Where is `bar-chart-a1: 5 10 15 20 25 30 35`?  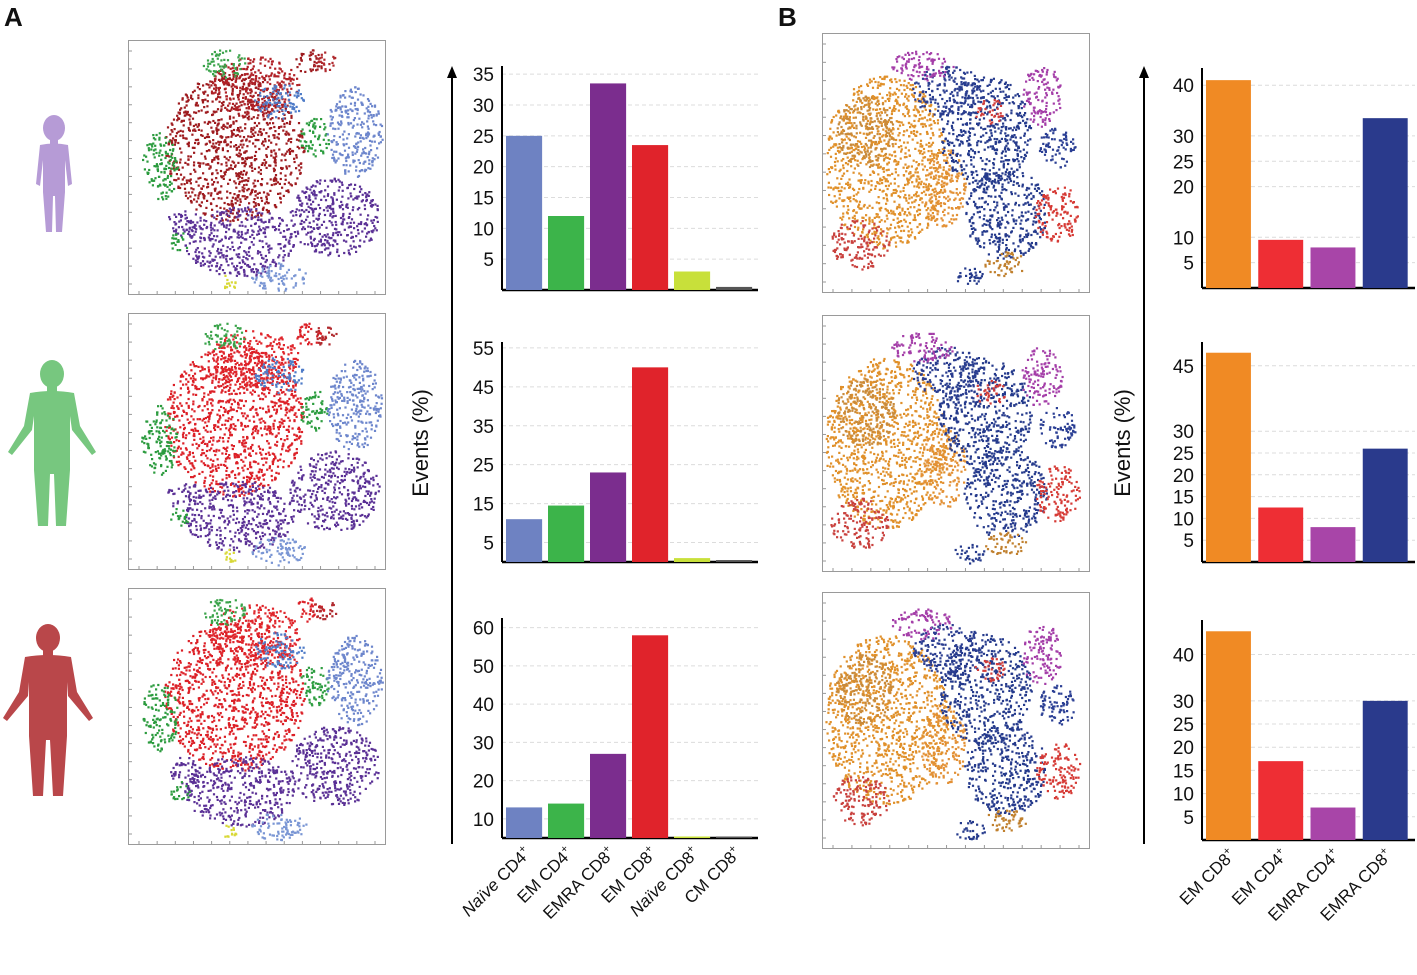
bar-chart-a1: 5 10 15 20 25 30 35 is located at coordinates (600, 178).